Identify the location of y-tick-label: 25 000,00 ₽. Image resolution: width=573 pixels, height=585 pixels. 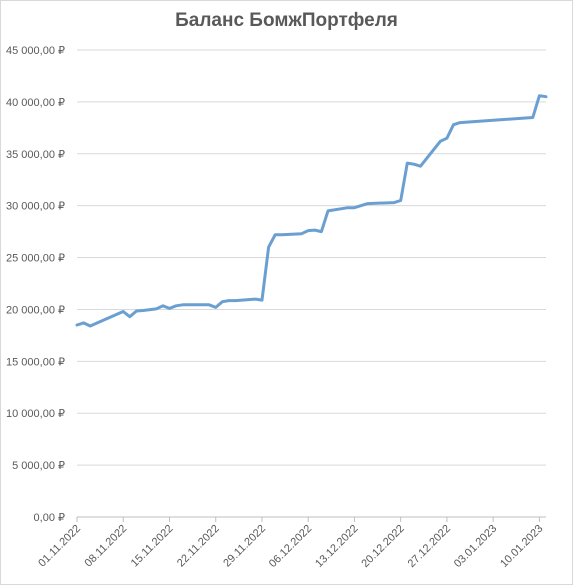
(35, 259).